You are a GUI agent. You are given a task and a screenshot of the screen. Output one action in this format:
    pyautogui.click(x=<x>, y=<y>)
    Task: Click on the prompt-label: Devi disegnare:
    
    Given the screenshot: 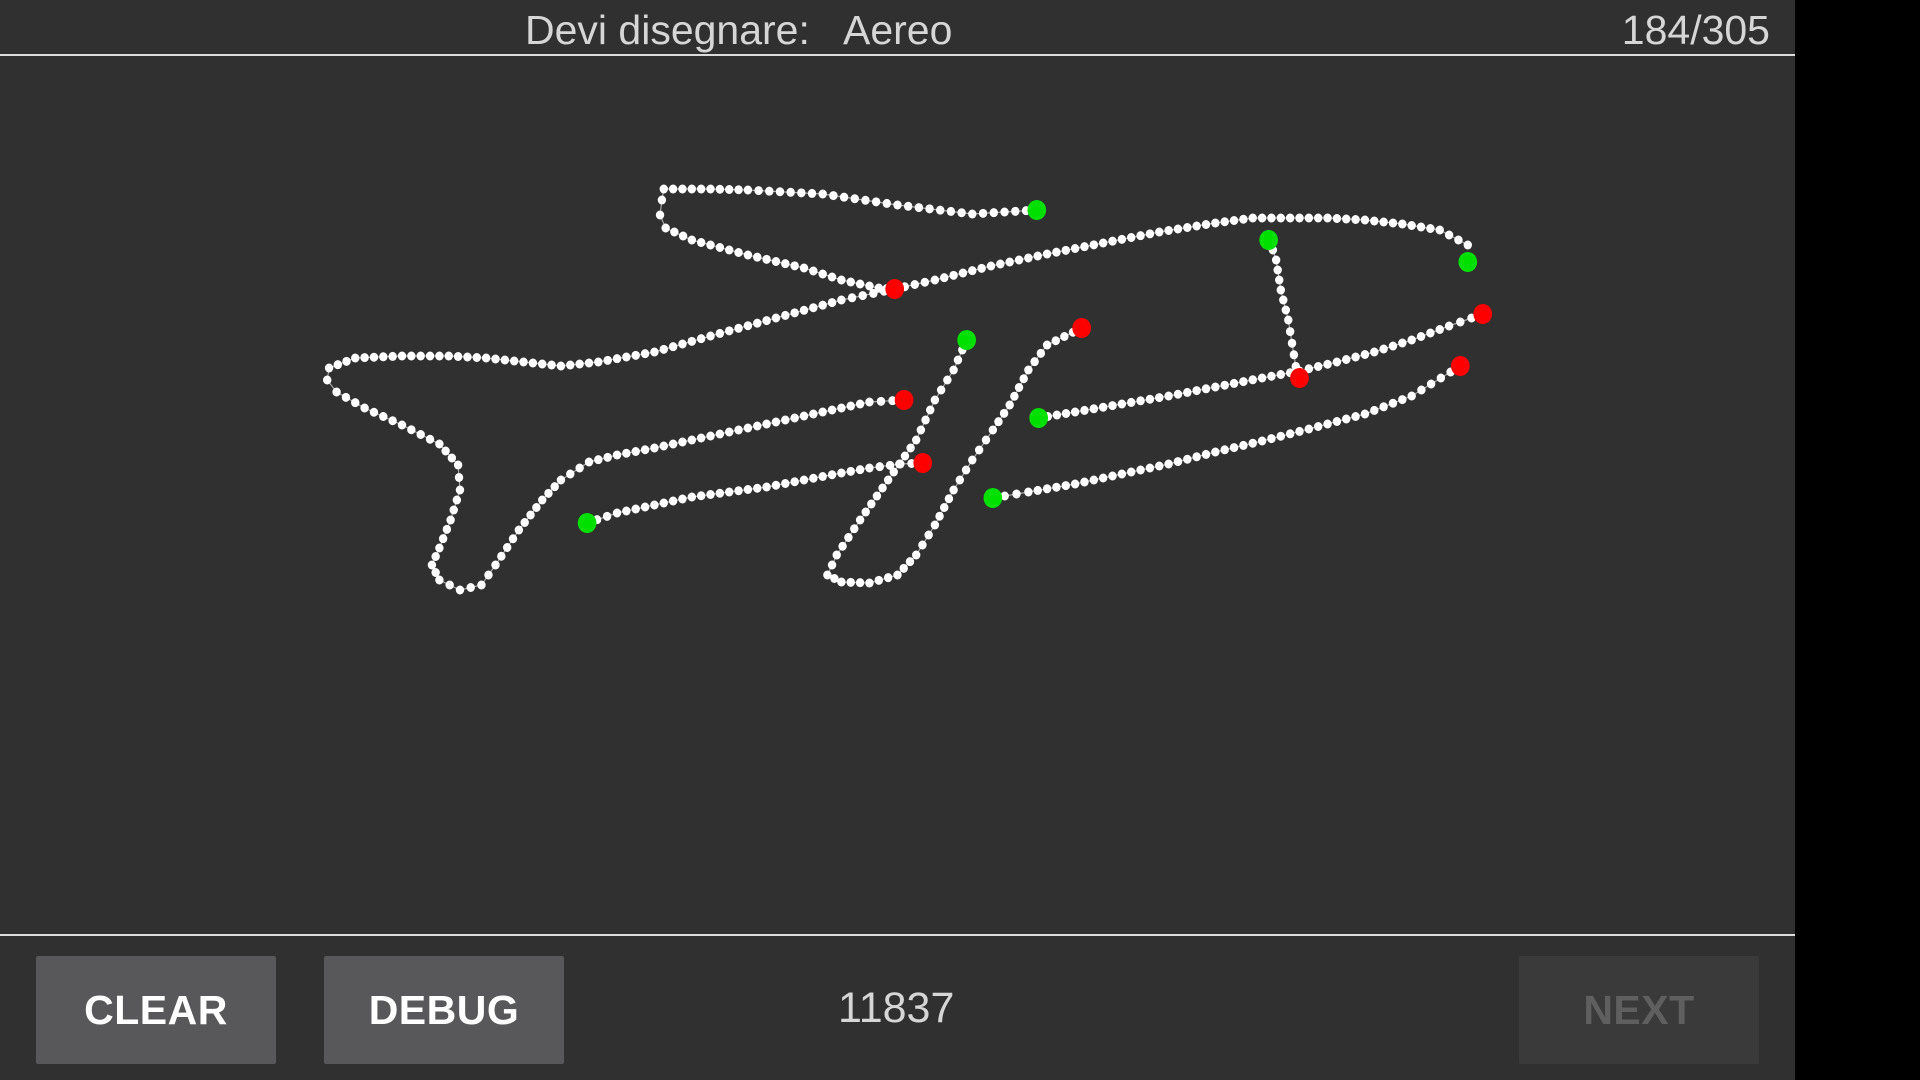 What is the action you would take?
    pyautogui.click(x=667, y=30)
    